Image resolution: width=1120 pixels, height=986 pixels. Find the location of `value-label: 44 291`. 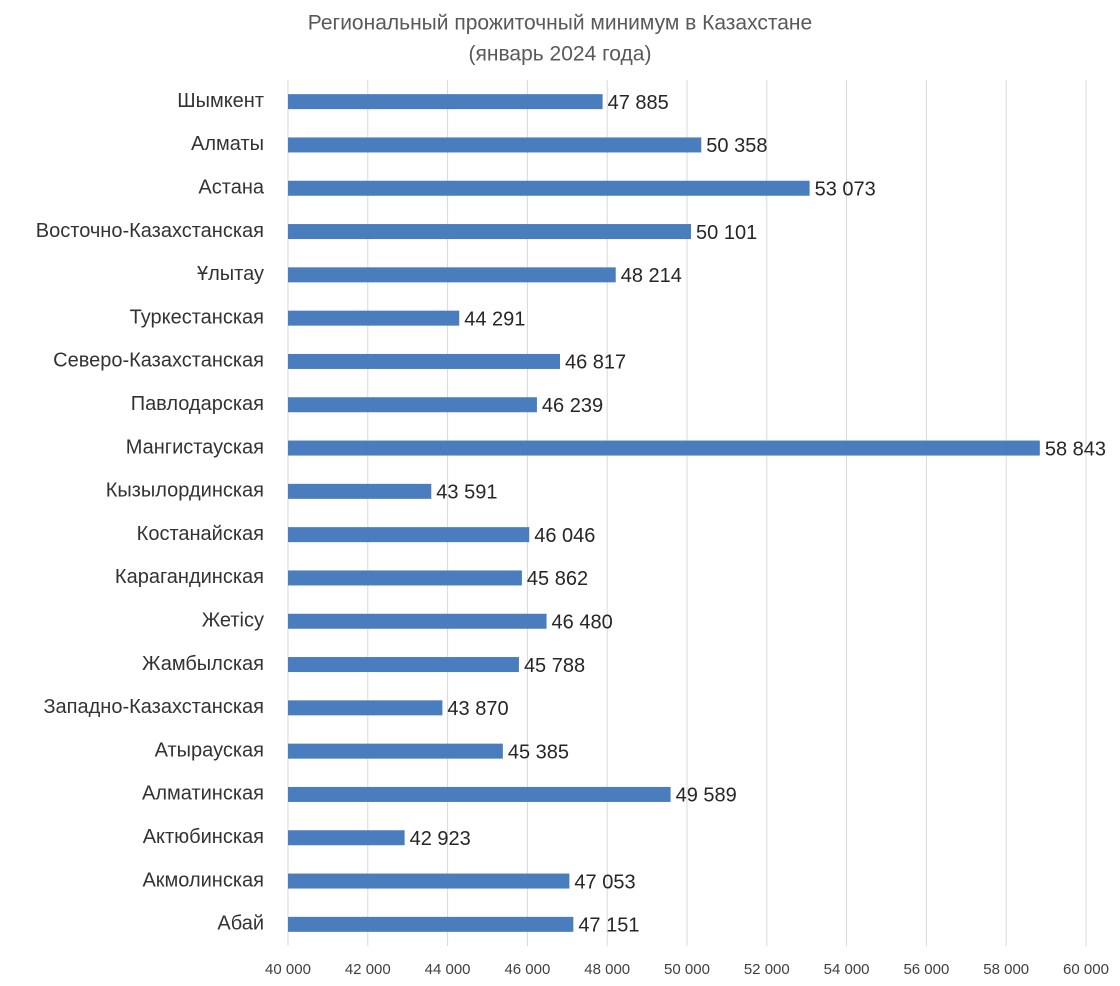

value-label: 44 291 is located at coordinates (494, 319).